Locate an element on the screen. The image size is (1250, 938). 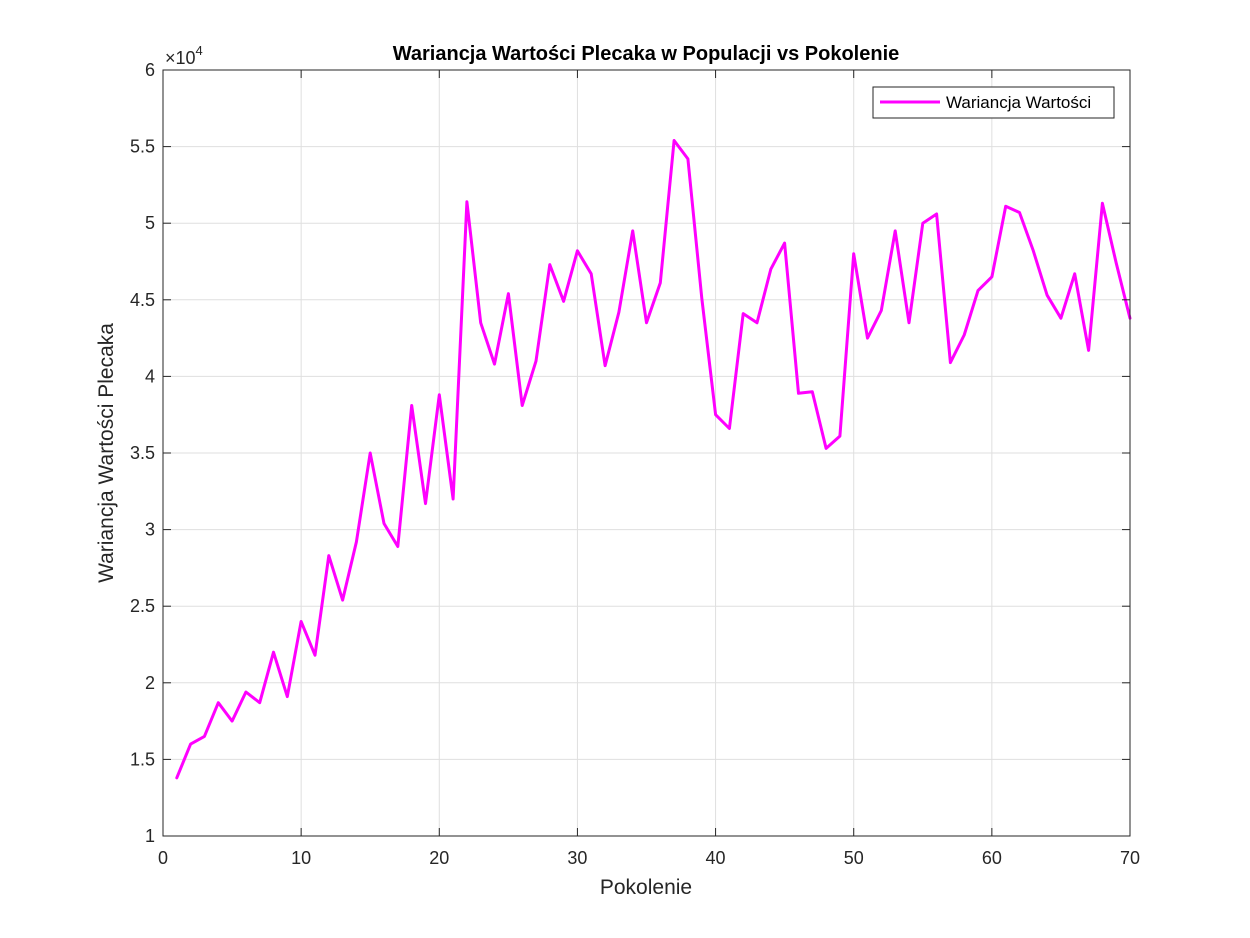
y-tick-labels: 1 1.5 2 2.5 3 3.5 4 4.5 5 5.5 6 is located at coordinates (142, 453).